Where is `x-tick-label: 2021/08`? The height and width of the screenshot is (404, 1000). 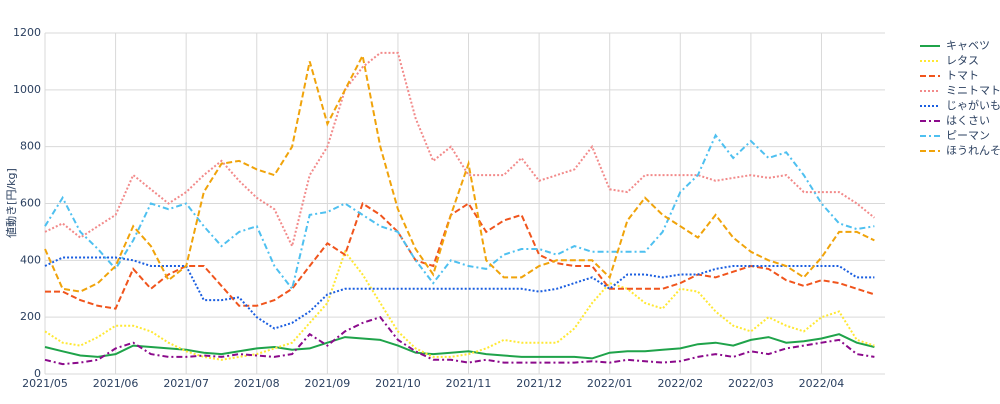 x-tick-label: 2021/08 is located at coordinates (257, 383).